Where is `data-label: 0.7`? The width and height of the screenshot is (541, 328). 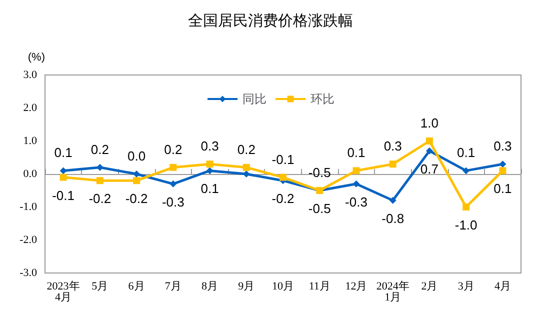 data-label: 0.7 is located at coordinates (429, 168).